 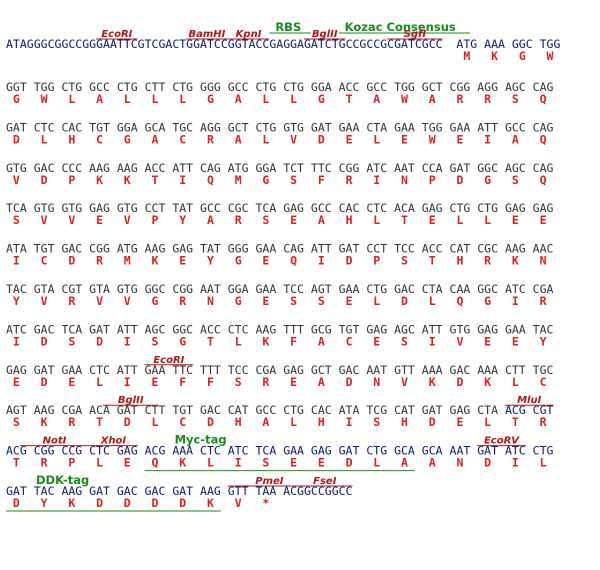 I want to click on codon: GGG, so click(x=238, y=249).